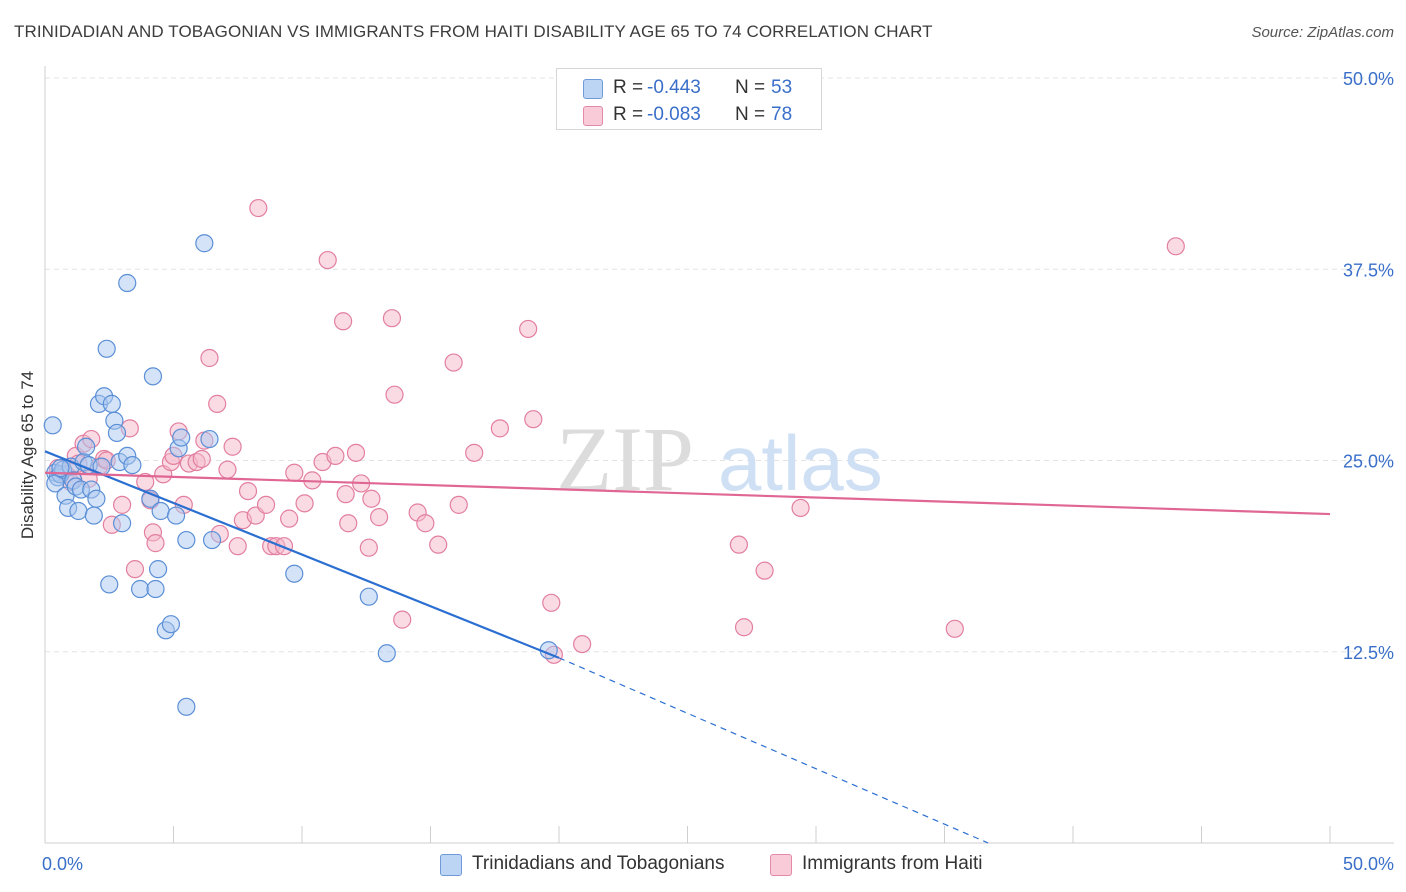 The height and width of the screenshot is (892, 1406). Describe the element at coordinates (773, 750) in the screenshot. I see `trend-line-trinidadian-extension` at that location.